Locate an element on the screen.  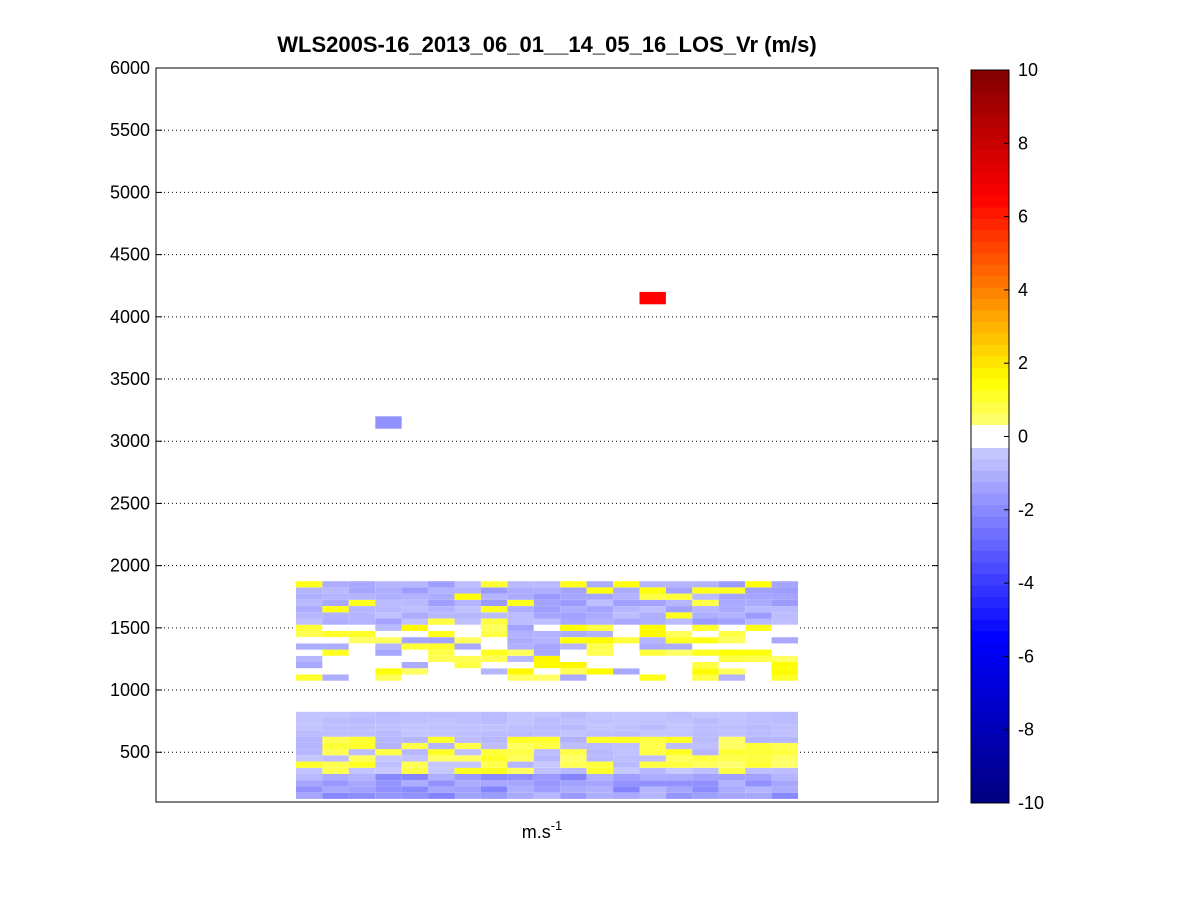
colorbar: -10 -8 -6 -4 -2 0 2 4 6 8 10 is located at coordinates (1007, 436).